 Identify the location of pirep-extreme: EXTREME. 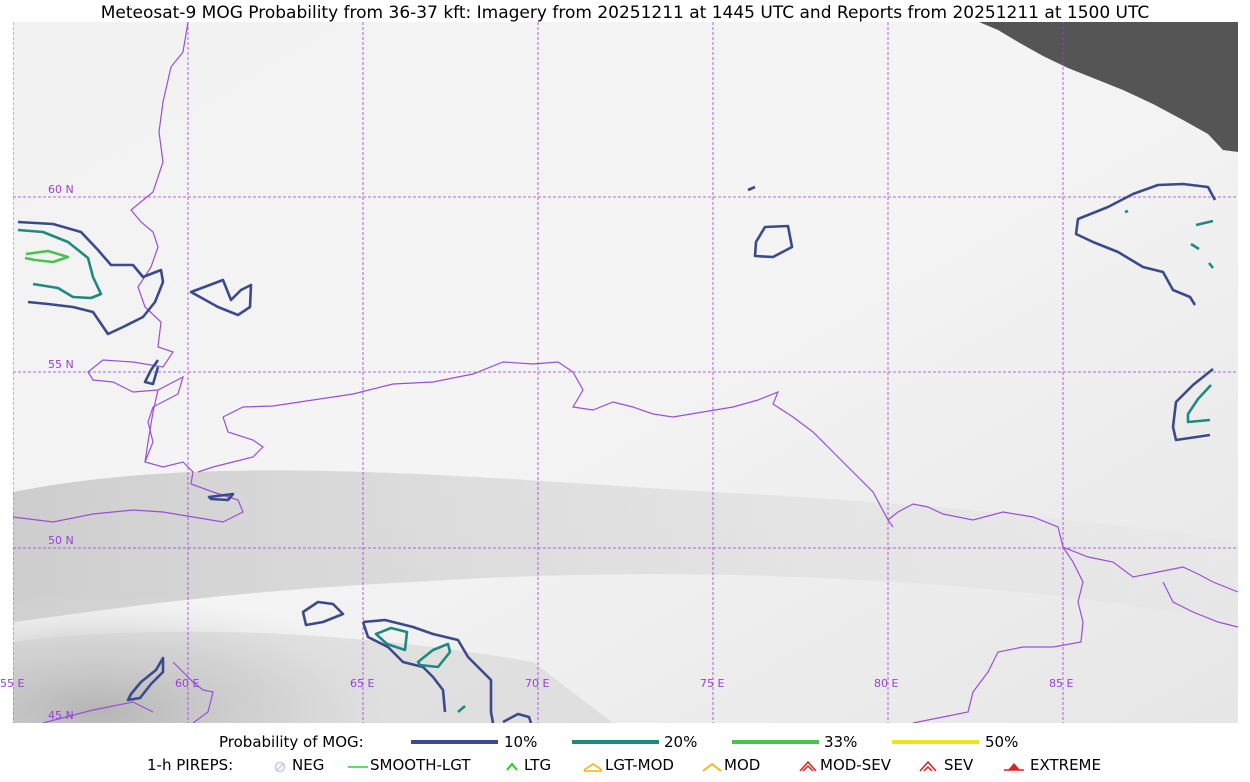
(1052, 765).